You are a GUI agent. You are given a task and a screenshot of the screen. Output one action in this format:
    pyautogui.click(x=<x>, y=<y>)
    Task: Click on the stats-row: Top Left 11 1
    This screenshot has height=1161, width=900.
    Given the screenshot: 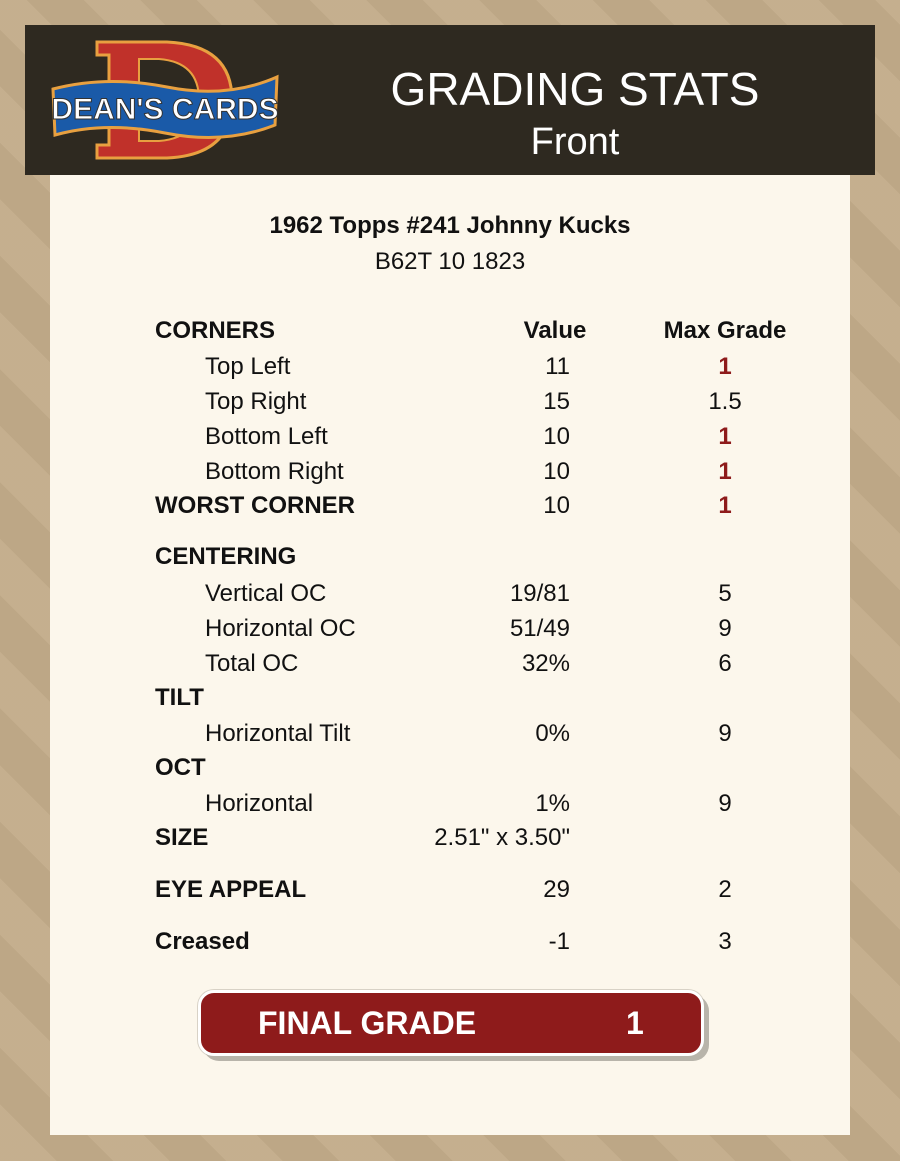 What is the action you would take?
    pyautogui.click(x=450, y=367)
    